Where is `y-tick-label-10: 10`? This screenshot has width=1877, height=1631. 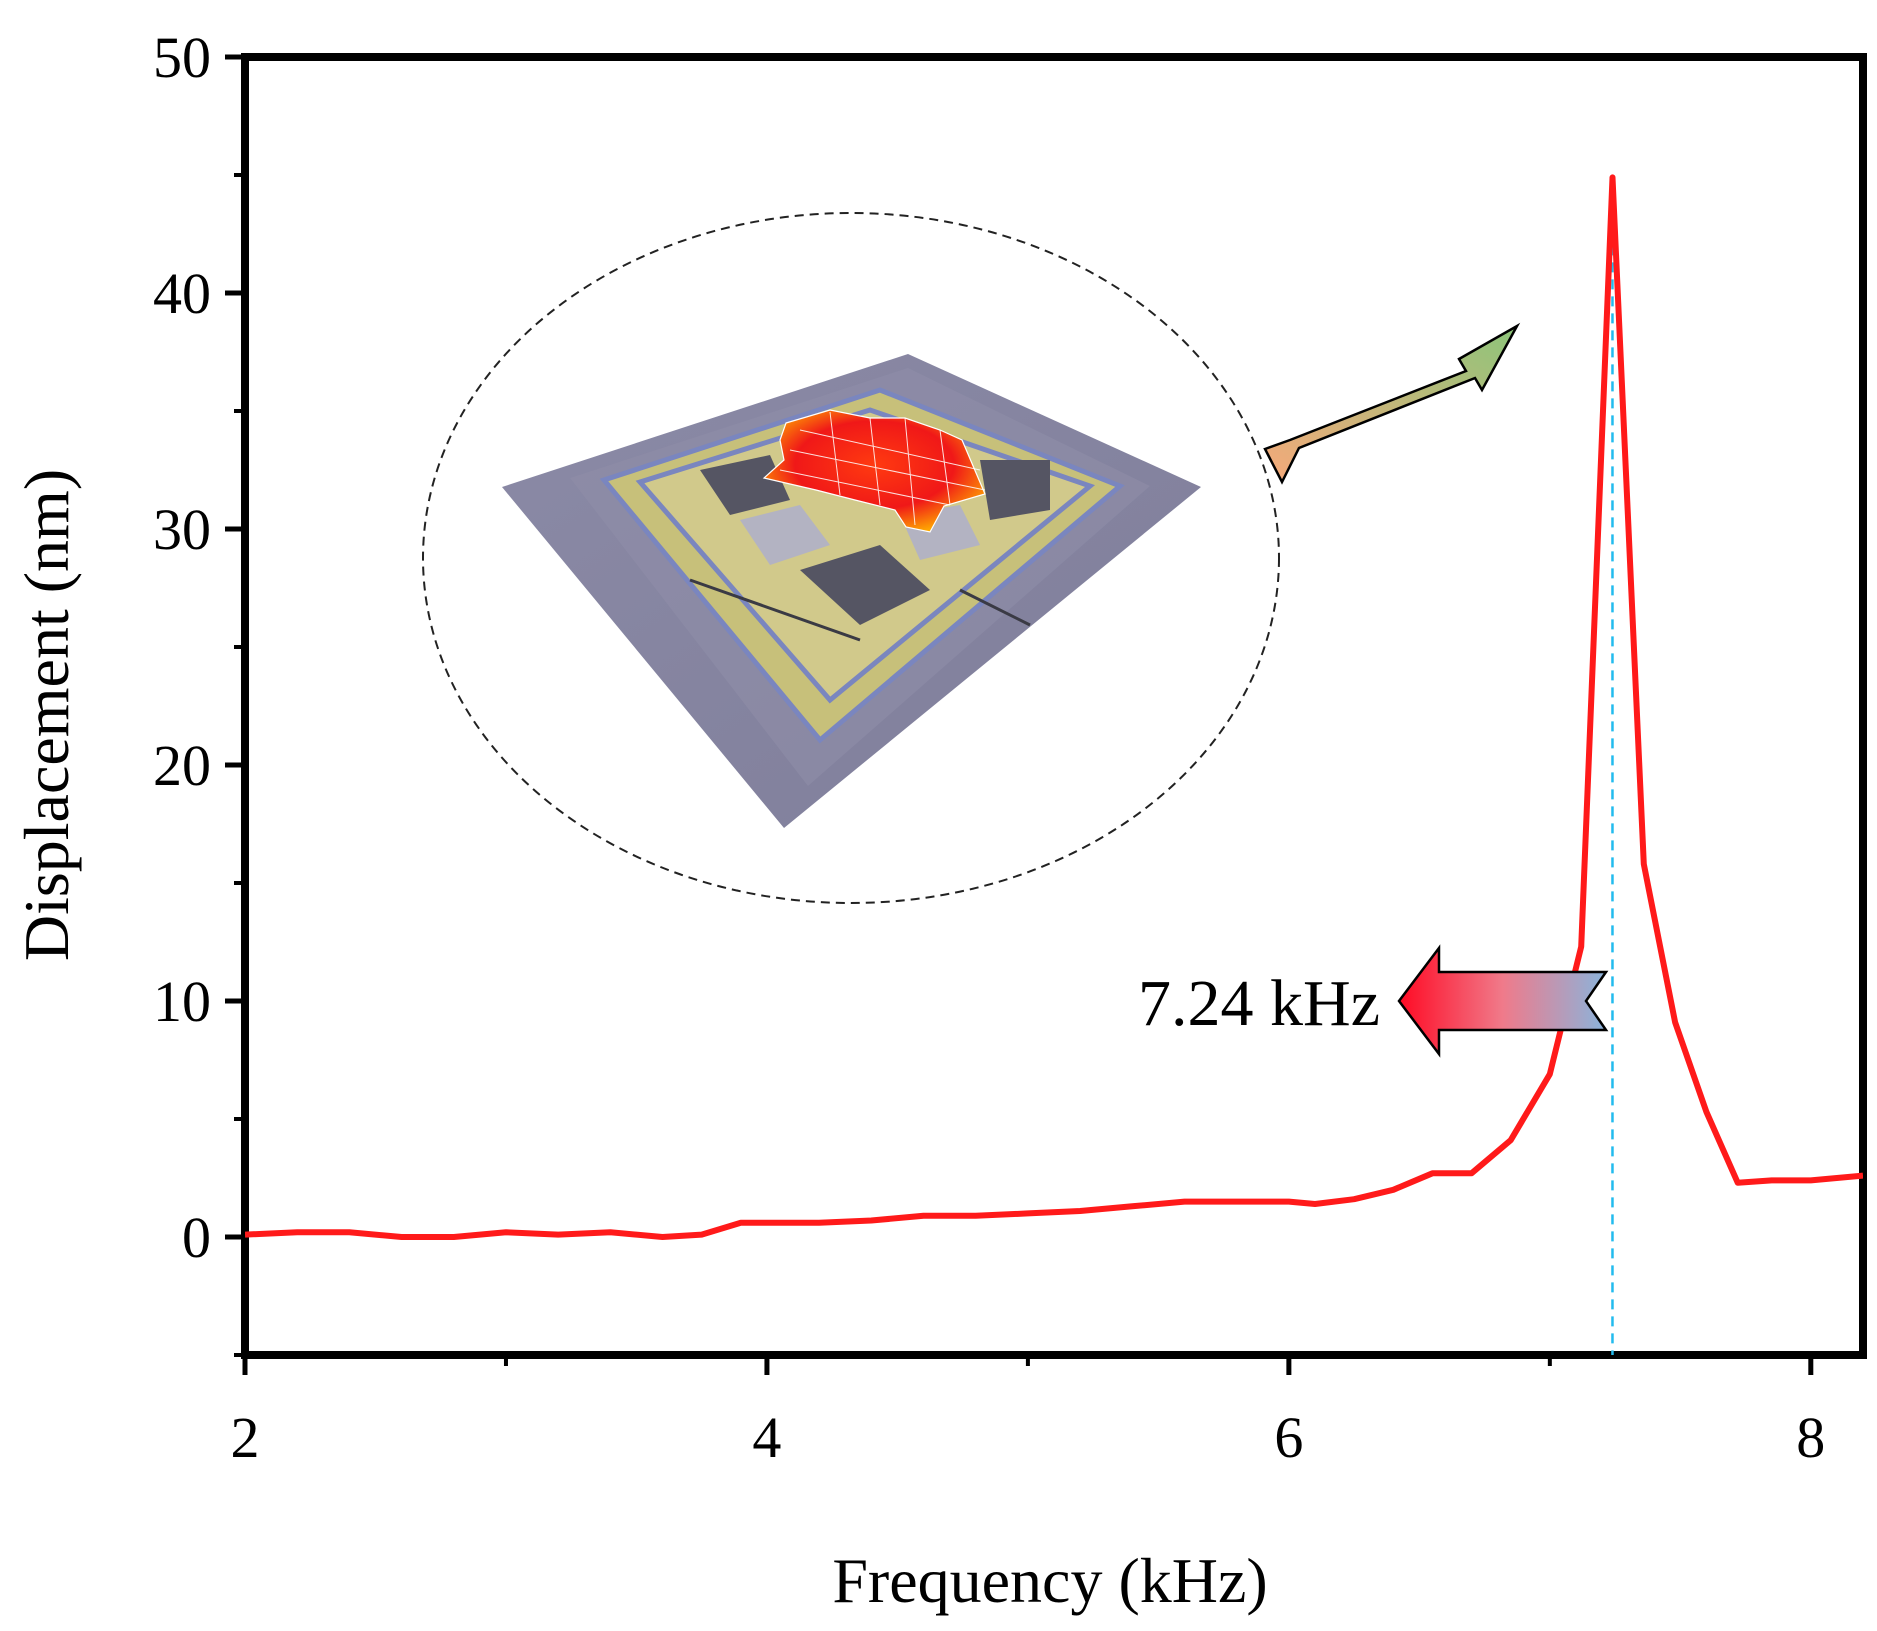 y-tick-label-10: 10 is located at coordinates (182, 1001).